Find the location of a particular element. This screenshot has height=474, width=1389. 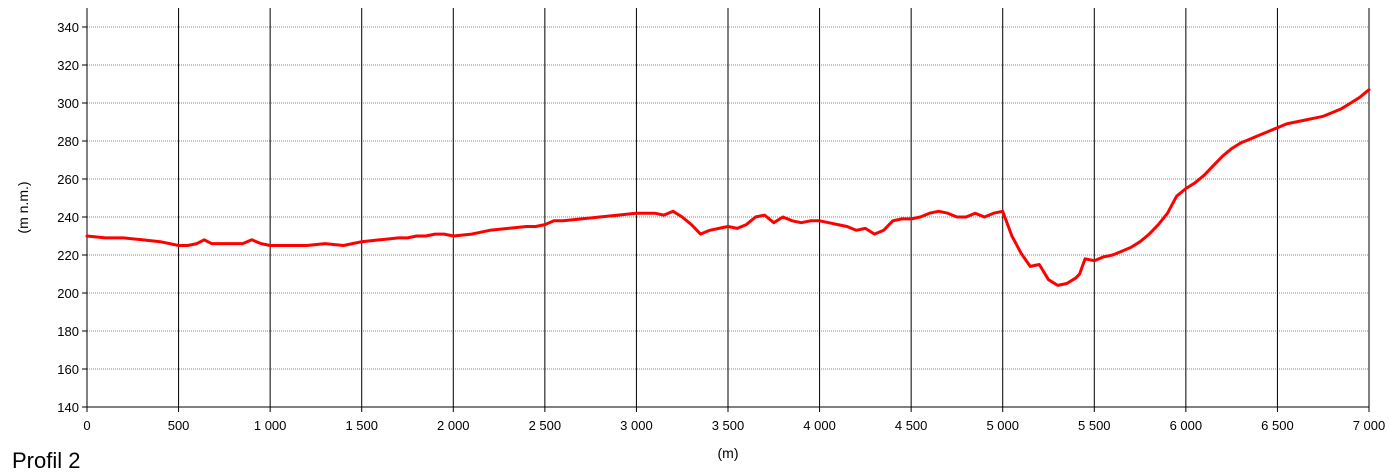

x-tick-label: 1 000 is located at coordinates (270, 425).